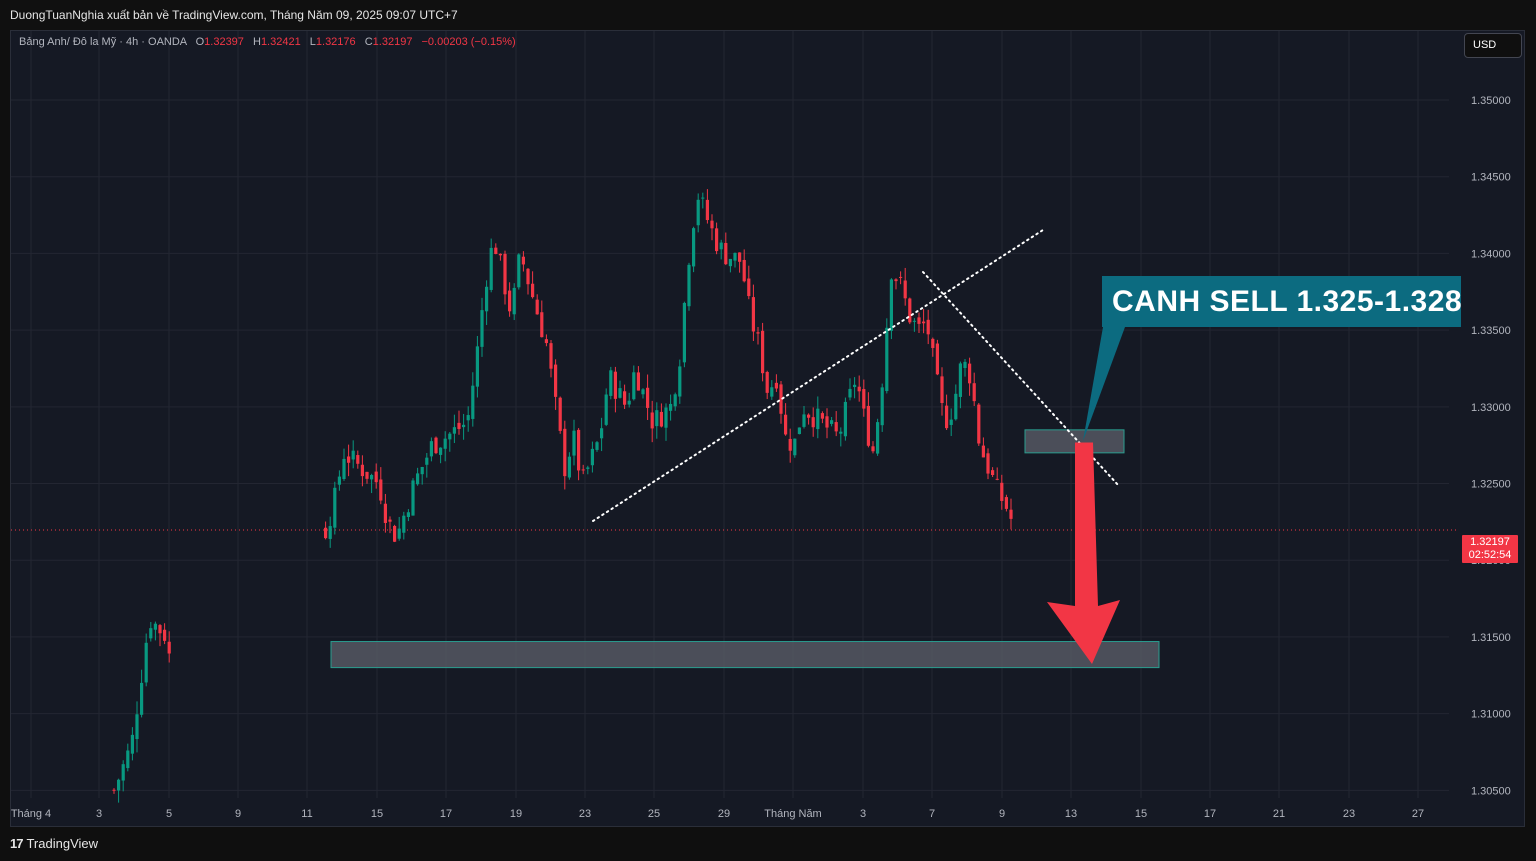  What do you see at coordinates (368, 42) in the screenshot?
I see `close-key: C` at bounding box center [368, 42].